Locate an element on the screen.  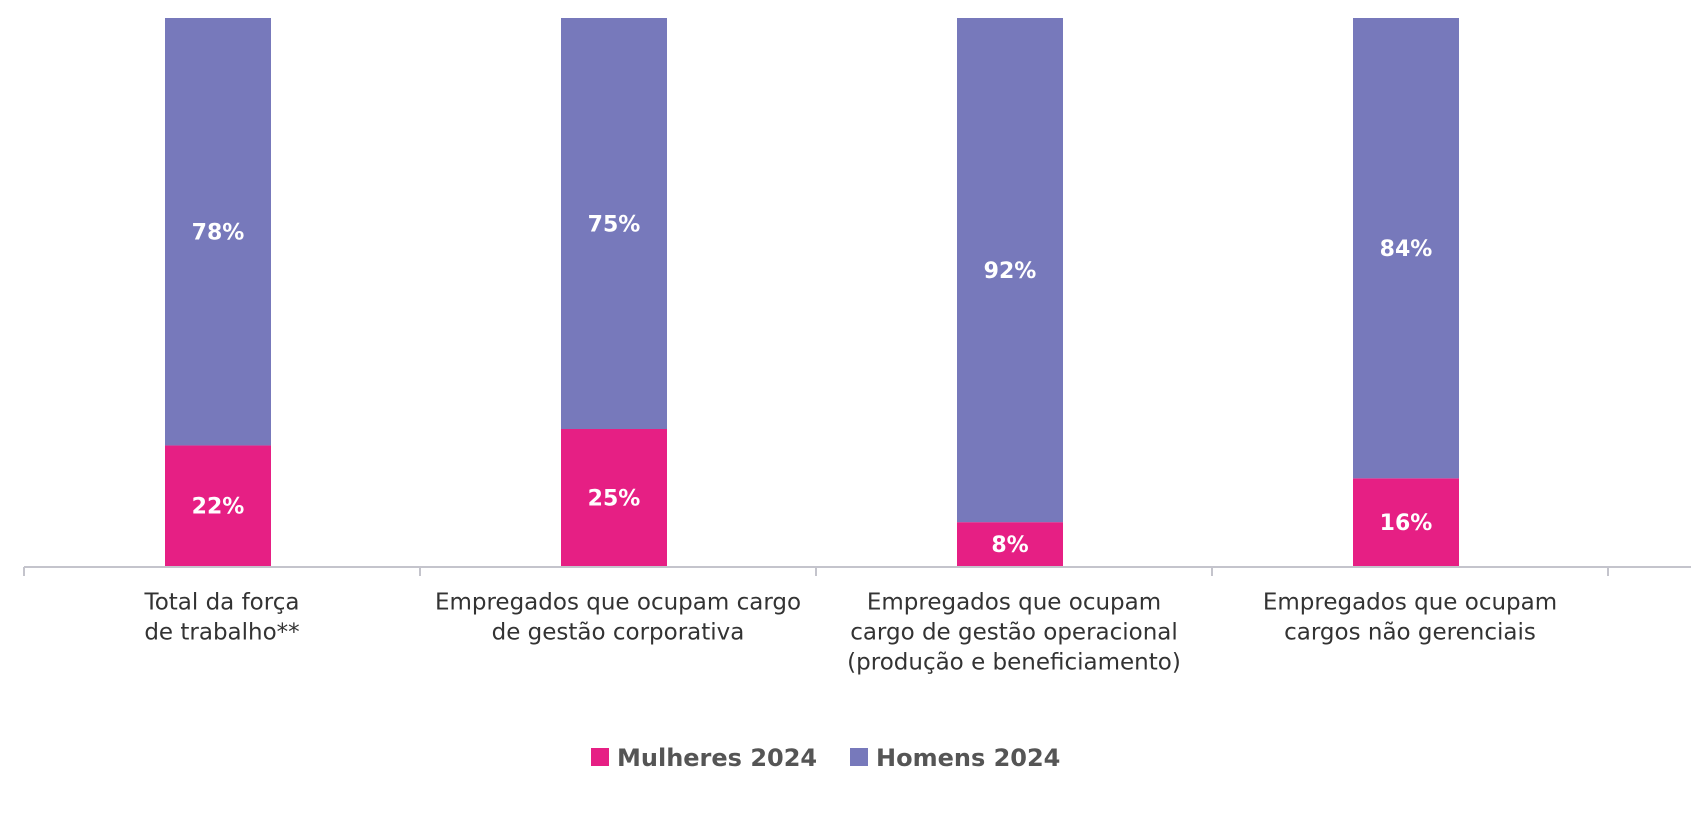
value-label: 84% is located at coordinates (1406, 249).